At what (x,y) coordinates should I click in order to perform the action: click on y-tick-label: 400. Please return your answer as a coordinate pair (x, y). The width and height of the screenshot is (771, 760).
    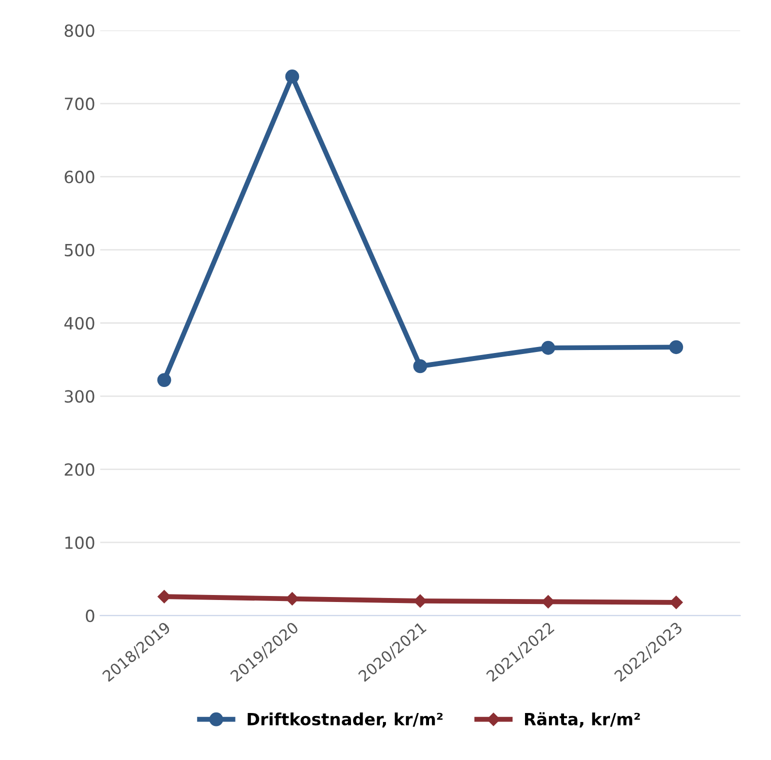
    Looking at the image, I should click on (79, 323).